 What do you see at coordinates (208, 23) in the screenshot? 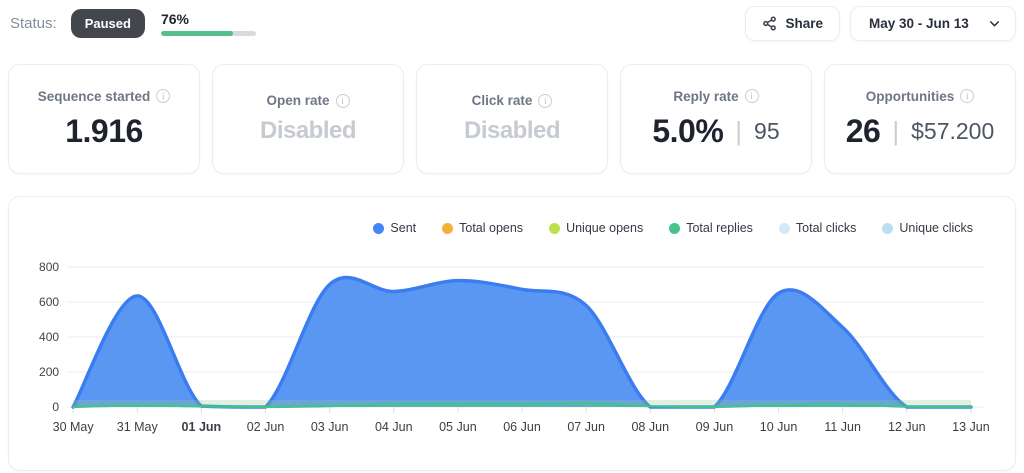
I see `sequence-progress: 76%` at bounding box center [208, 23].